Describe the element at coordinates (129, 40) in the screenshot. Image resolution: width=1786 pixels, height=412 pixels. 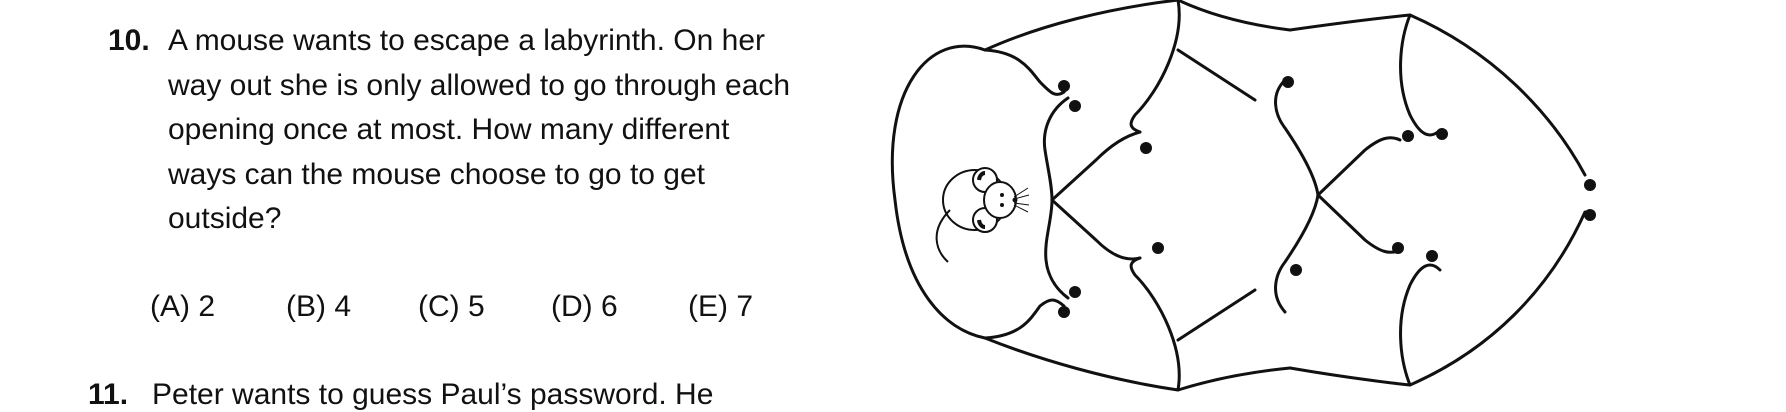
I see `question-10-number: 10.` at that location.